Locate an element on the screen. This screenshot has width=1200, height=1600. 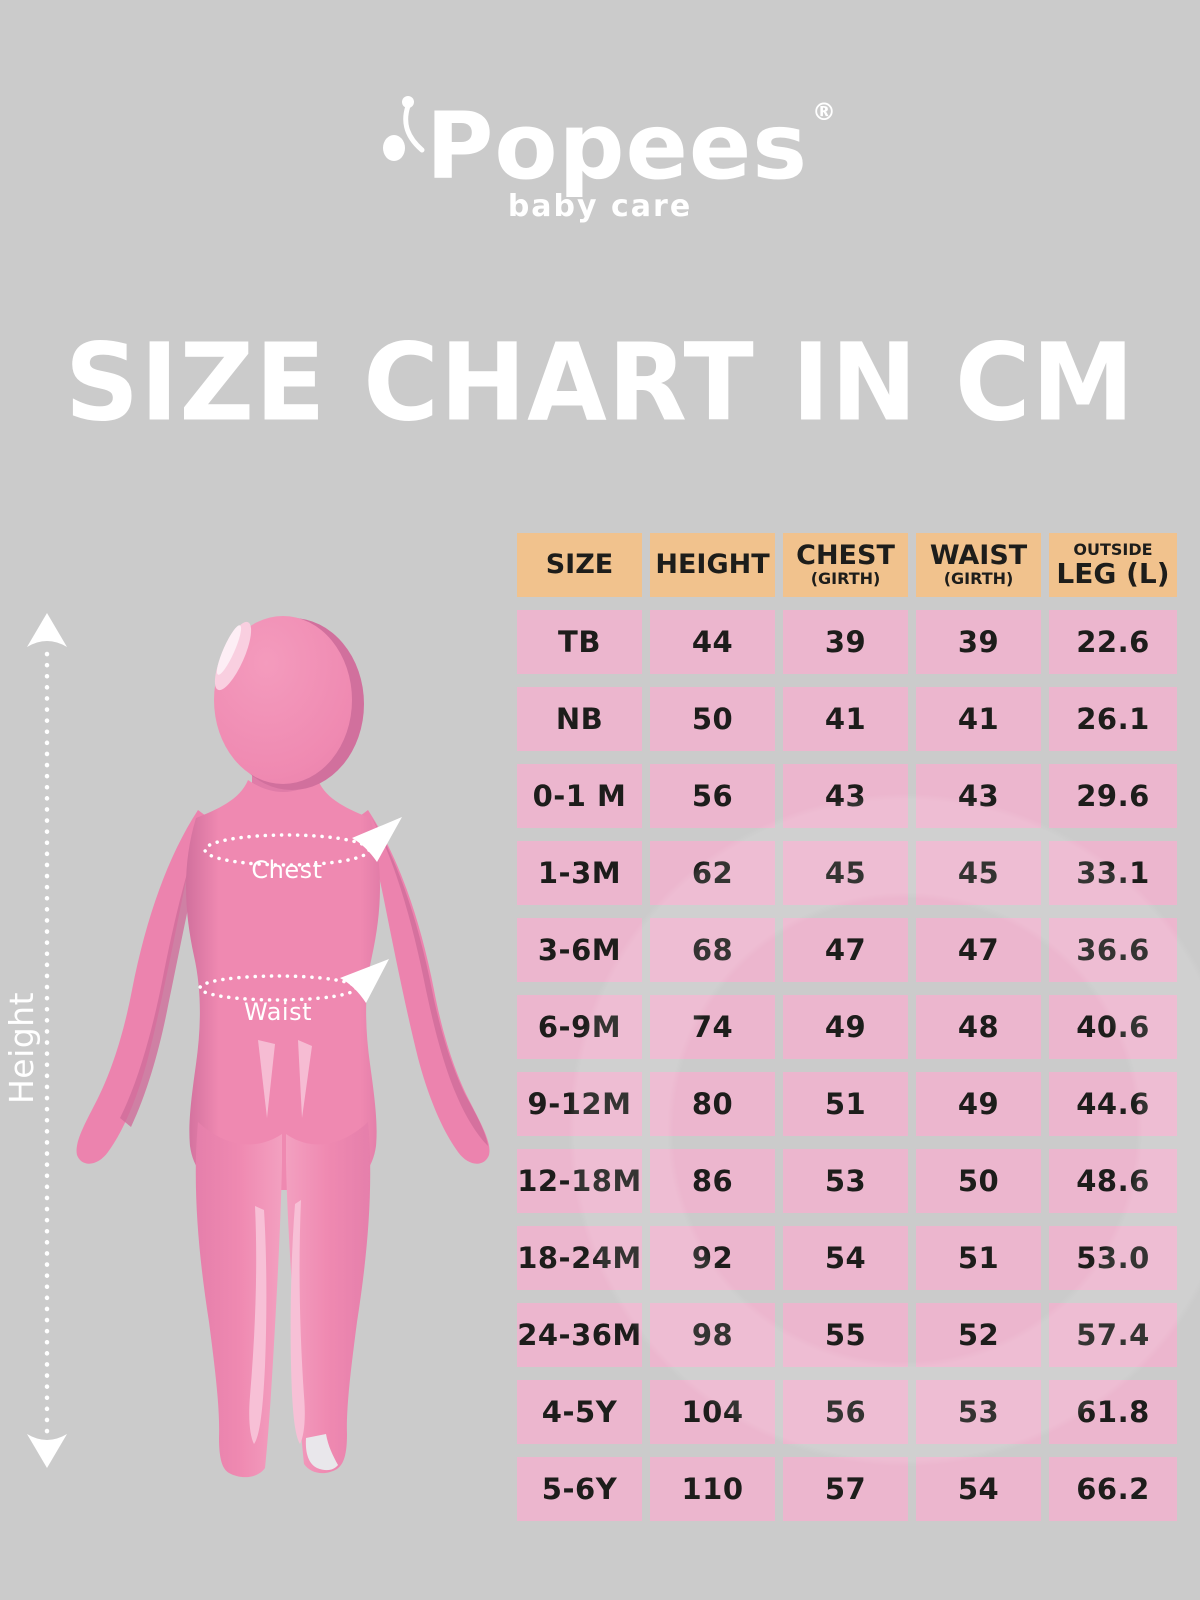
table-cell: 61.8 is located at coordinates (1113, 1412).